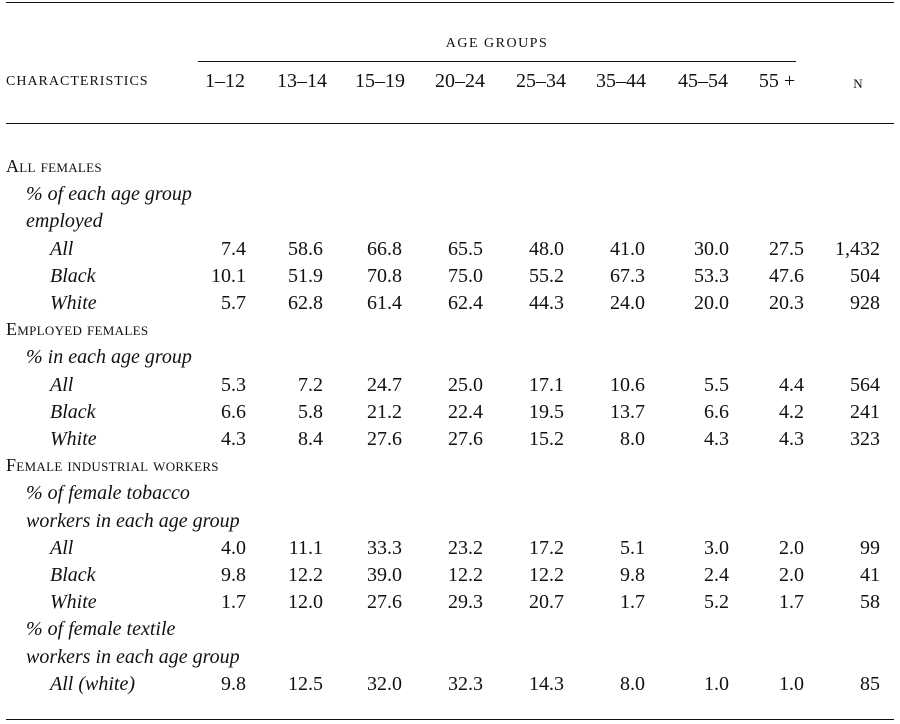 The image size is (900, 724). What do you see at coordinates (546, 384) in the screenshot?
I see `value-cell: 17.1` at bounding box center [546, 384].